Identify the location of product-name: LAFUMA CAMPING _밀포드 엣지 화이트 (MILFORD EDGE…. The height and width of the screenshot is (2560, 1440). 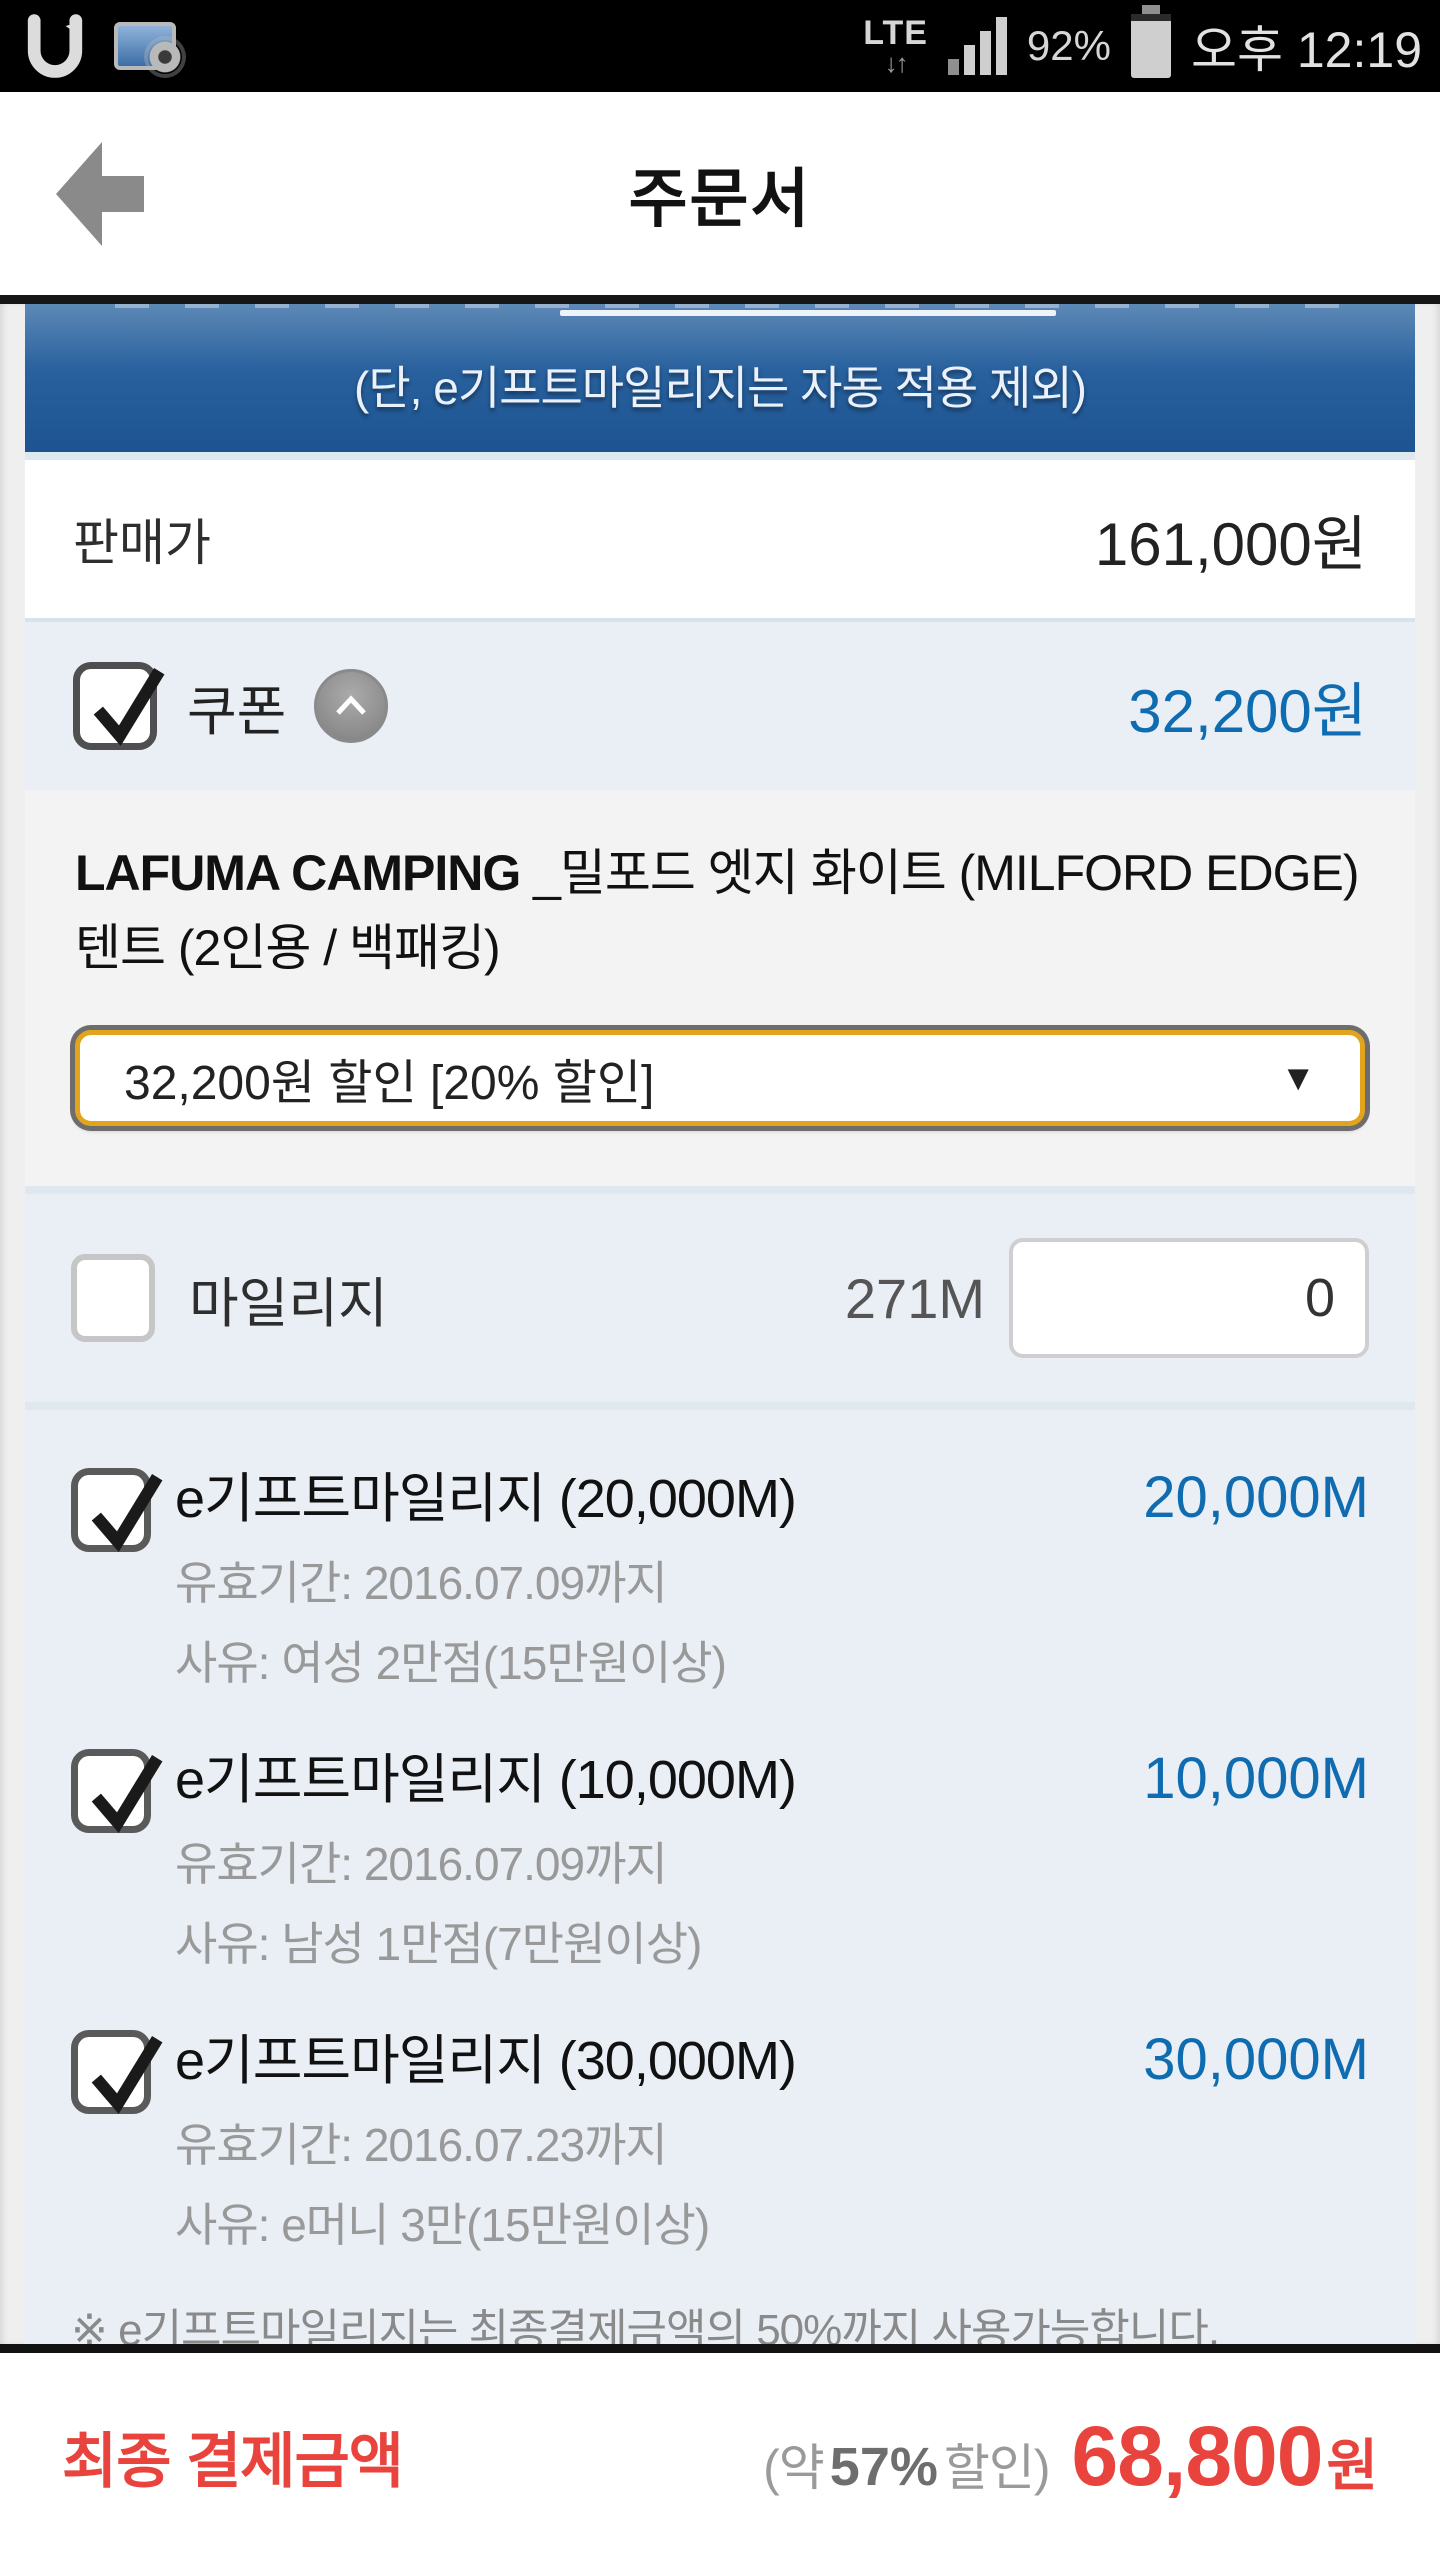
(720, 911).